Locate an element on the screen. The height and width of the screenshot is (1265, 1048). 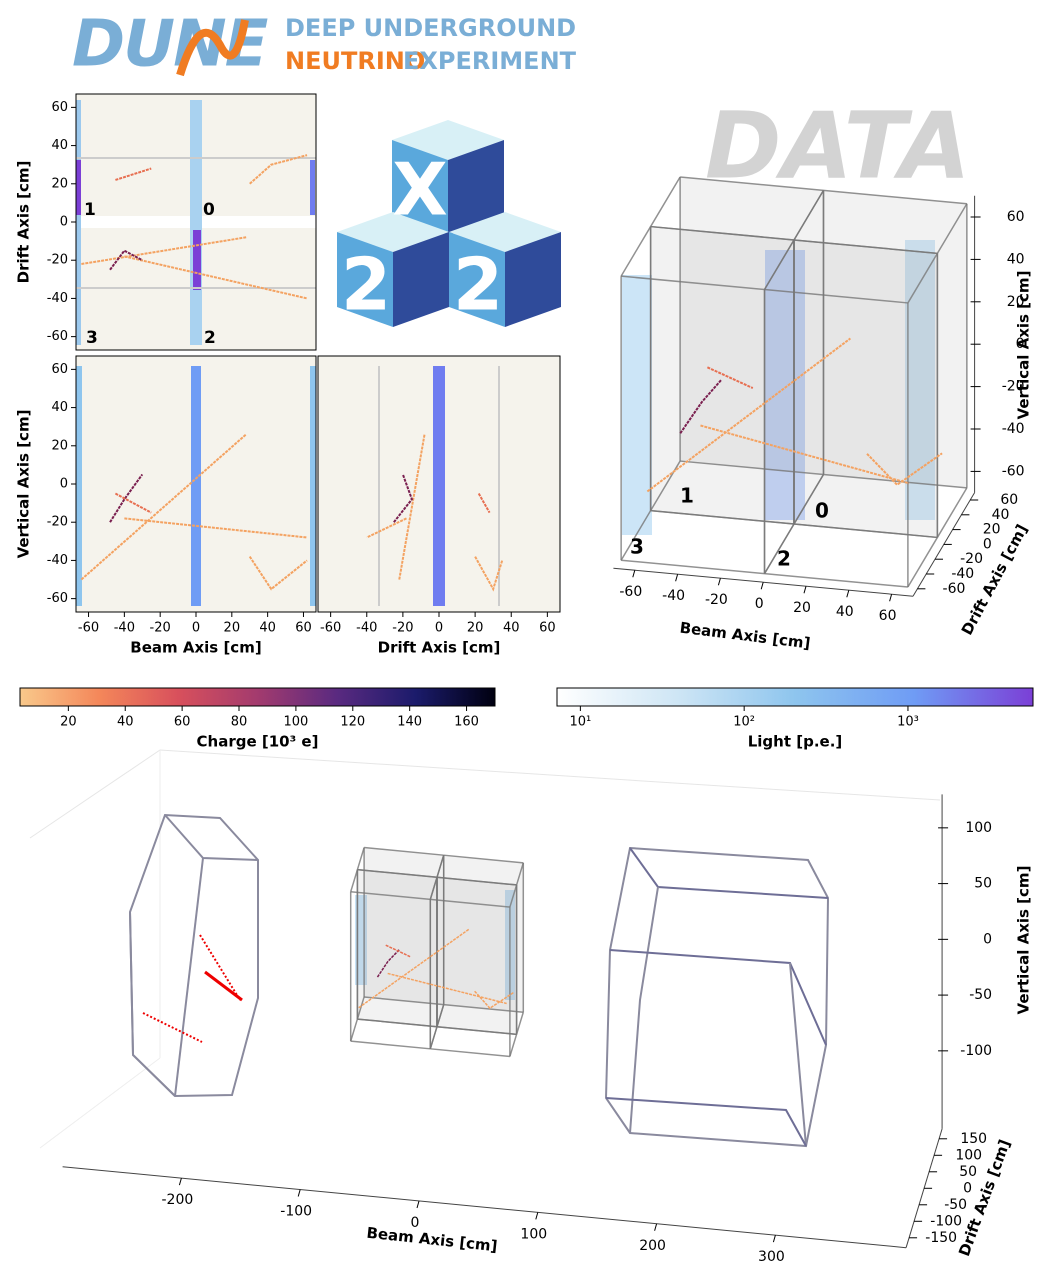
y-tick-label: 60 is located at coordinates (59, 107).